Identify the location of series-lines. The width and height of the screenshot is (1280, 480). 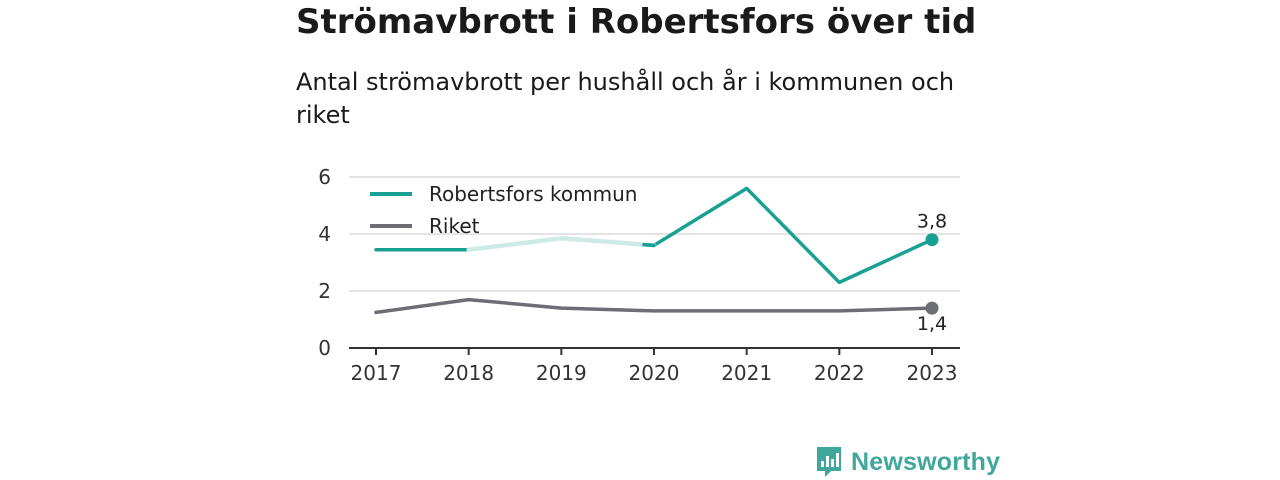
(656, 250).